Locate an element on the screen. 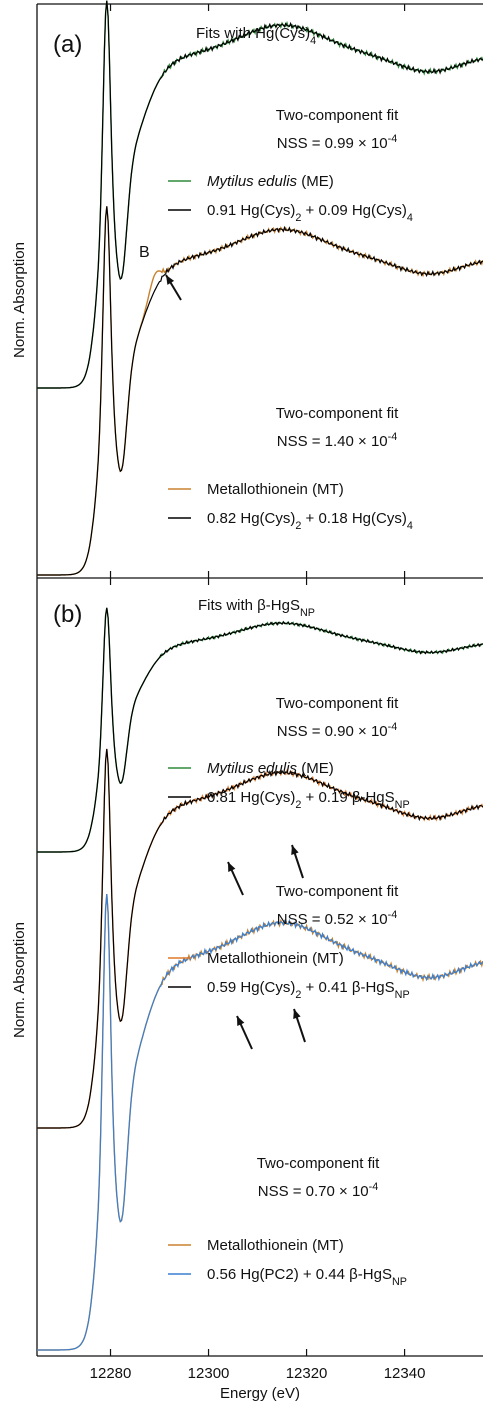  legend-sample-label-1-part: (ME) is located at coordinates (315, 181).